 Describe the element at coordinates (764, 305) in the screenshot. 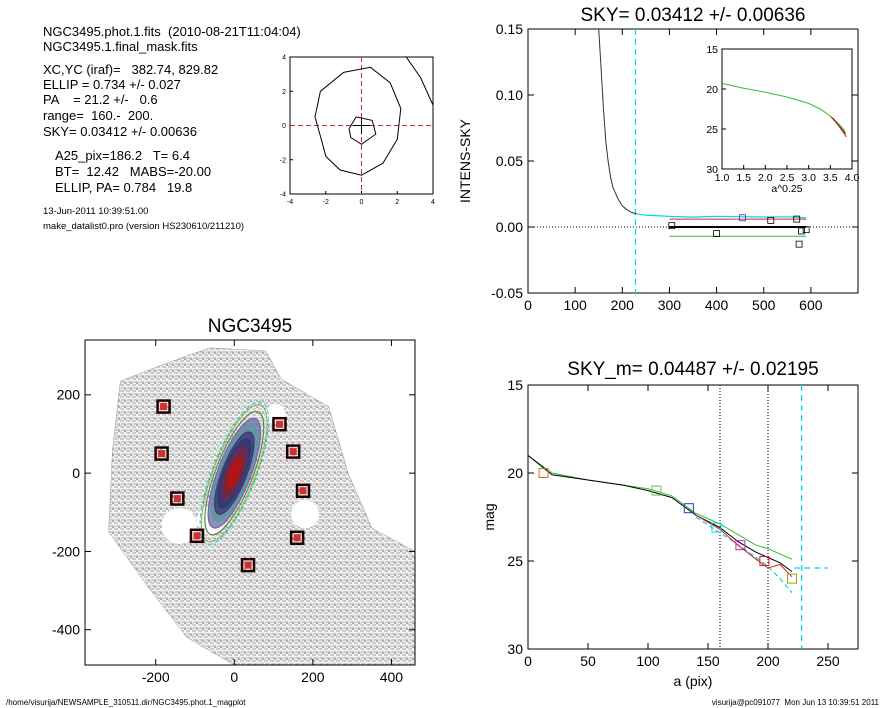

I see `intens-xtick-label: 500` at that location.